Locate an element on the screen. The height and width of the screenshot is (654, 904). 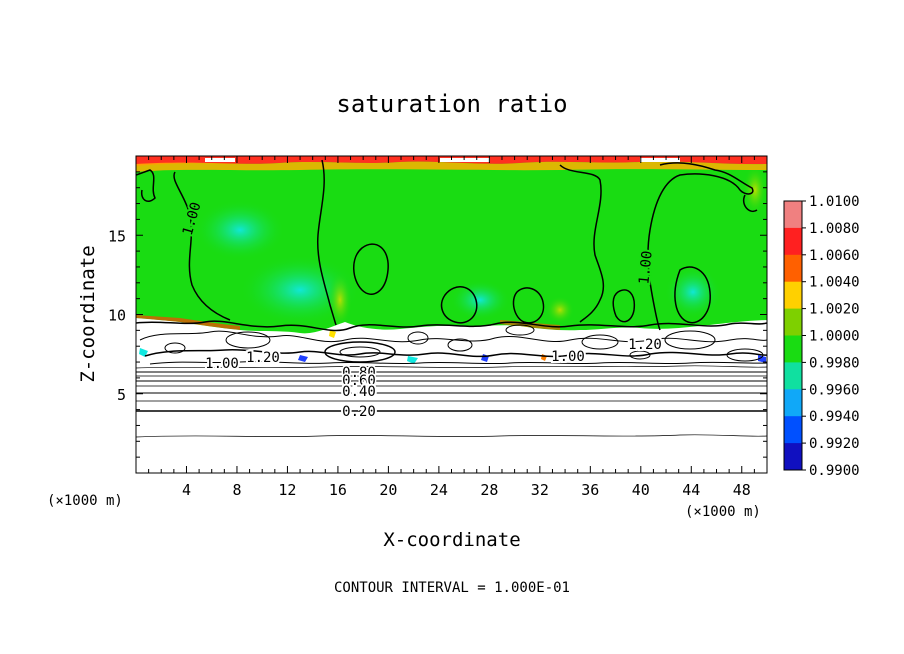
colorbar-tick-label: 1.0020 is located at coordinates (834, 310).